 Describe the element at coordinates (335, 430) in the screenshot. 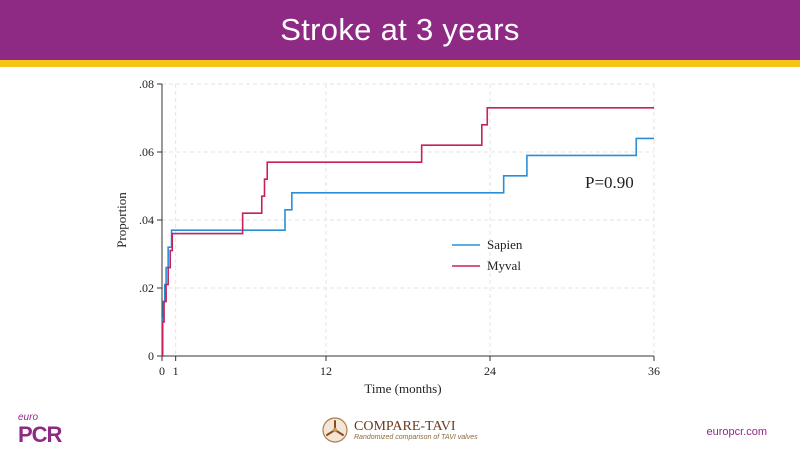

I see `compare-tavi-emblem-icon` at that location.